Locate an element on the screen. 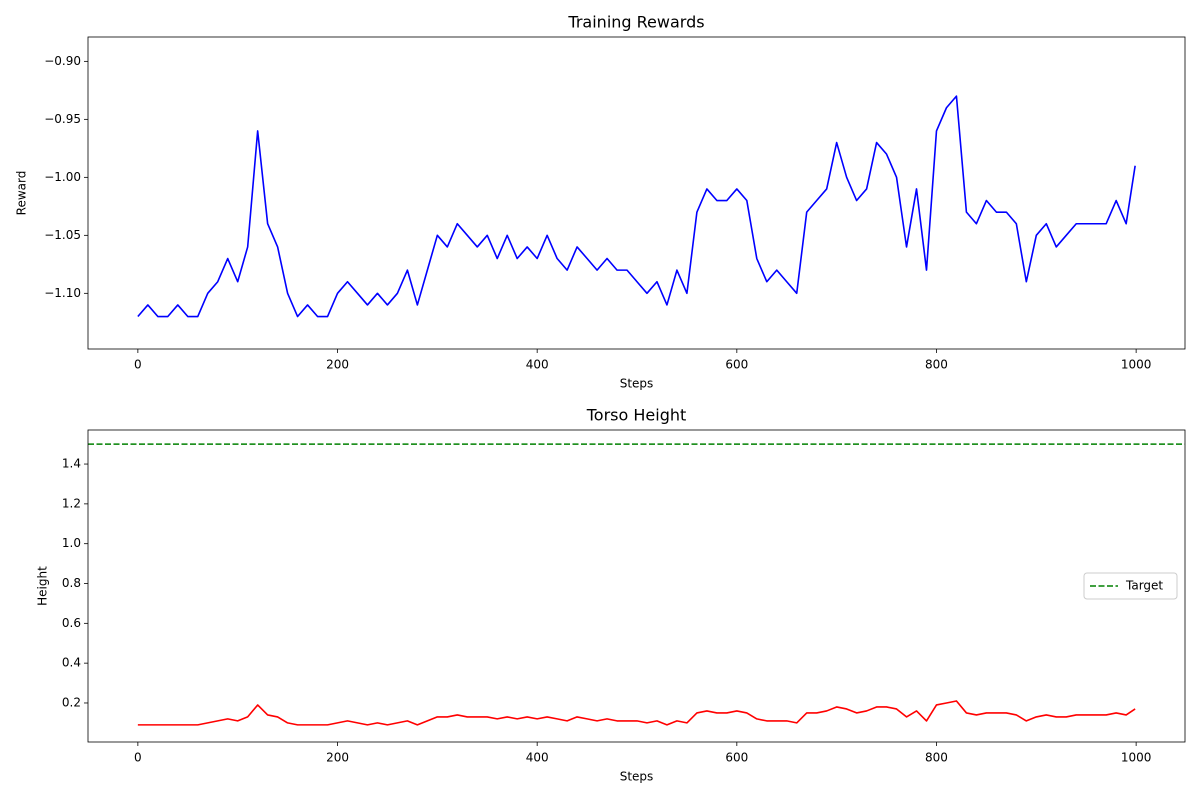  y-tick-label: −0.90 is located at coordinates (62, 61).